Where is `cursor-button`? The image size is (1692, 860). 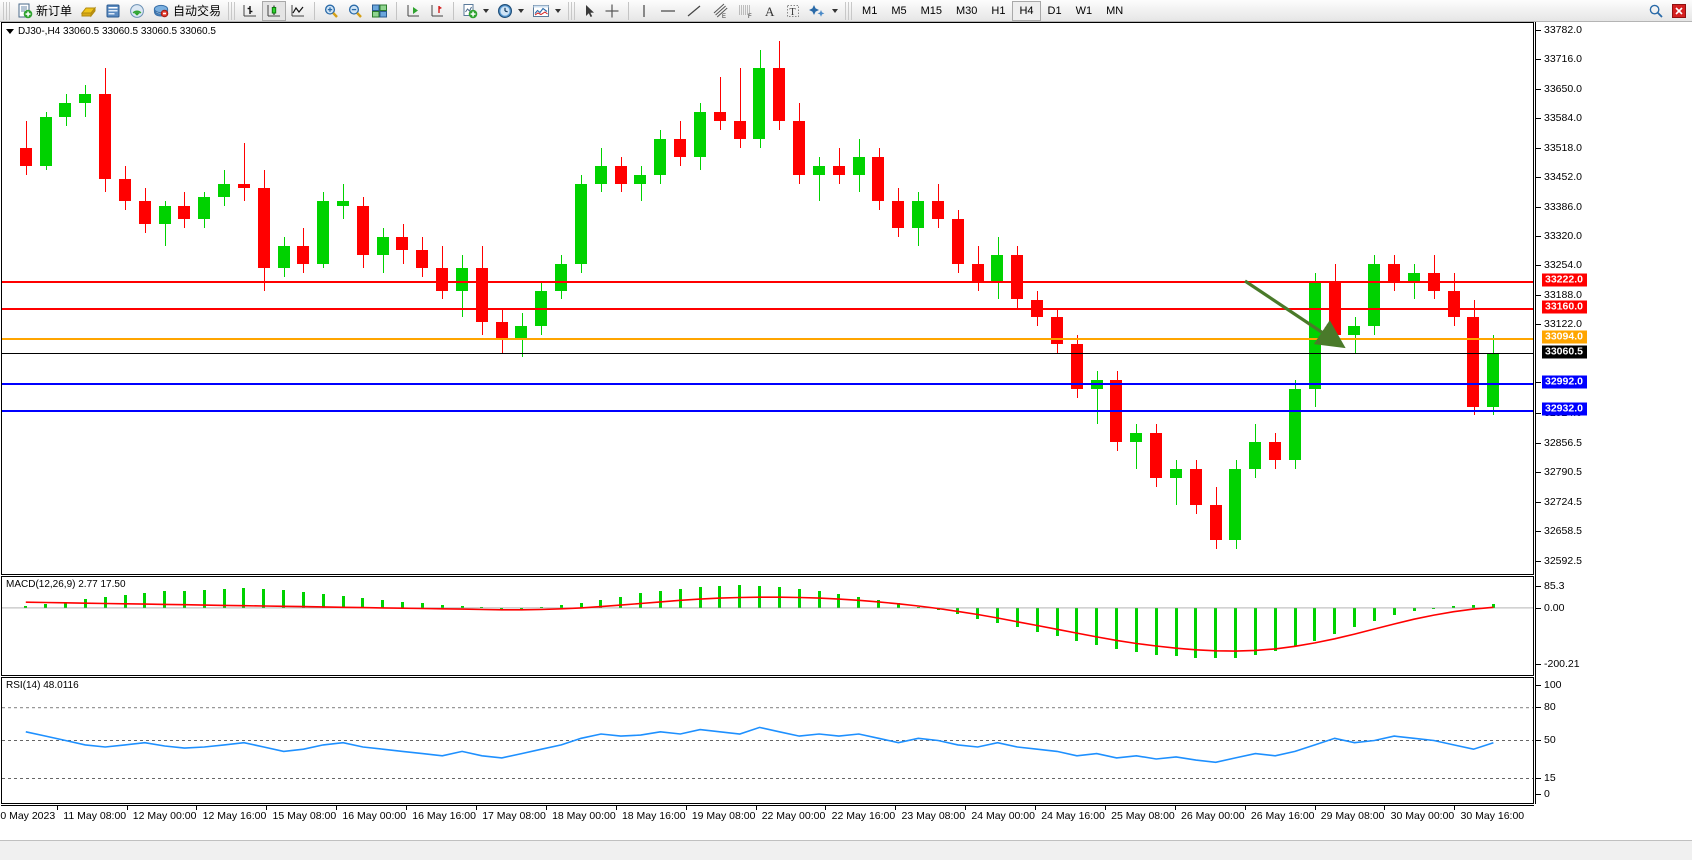 cursor-button is located at coordinates (589, 11).